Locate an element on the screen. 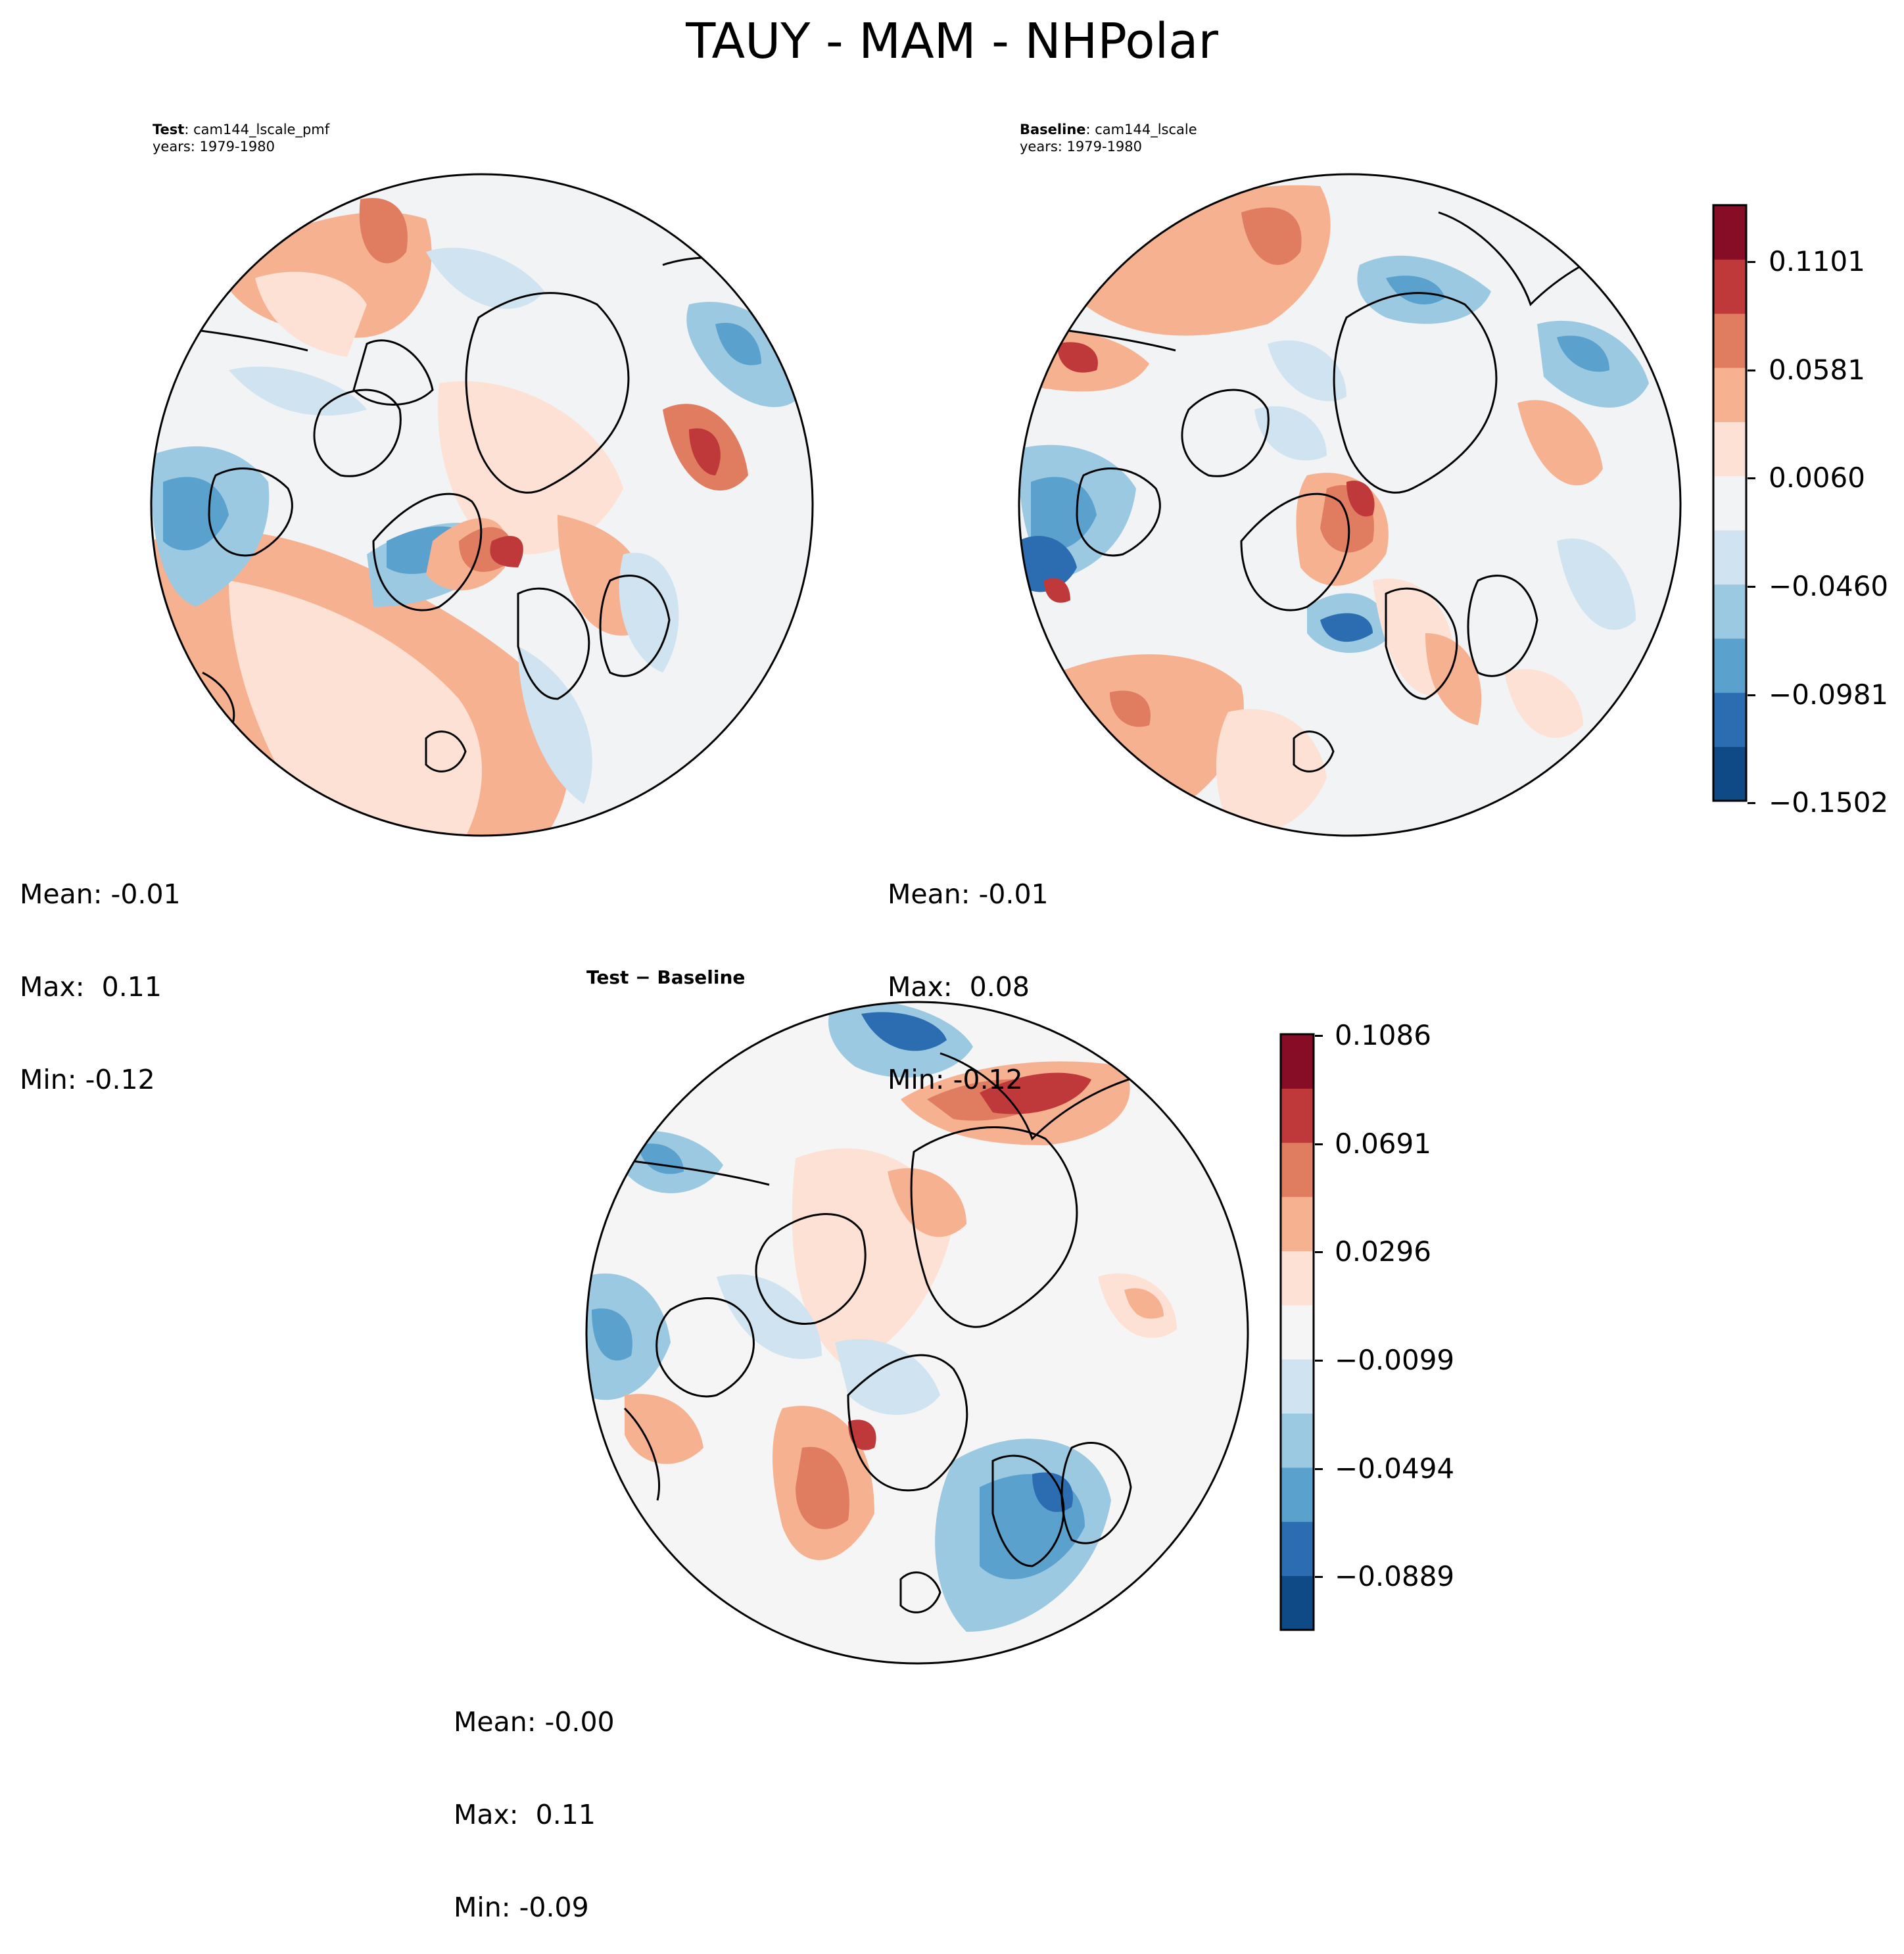  main-tick-3: −0.0460 is located at coordinates (1829, 586).